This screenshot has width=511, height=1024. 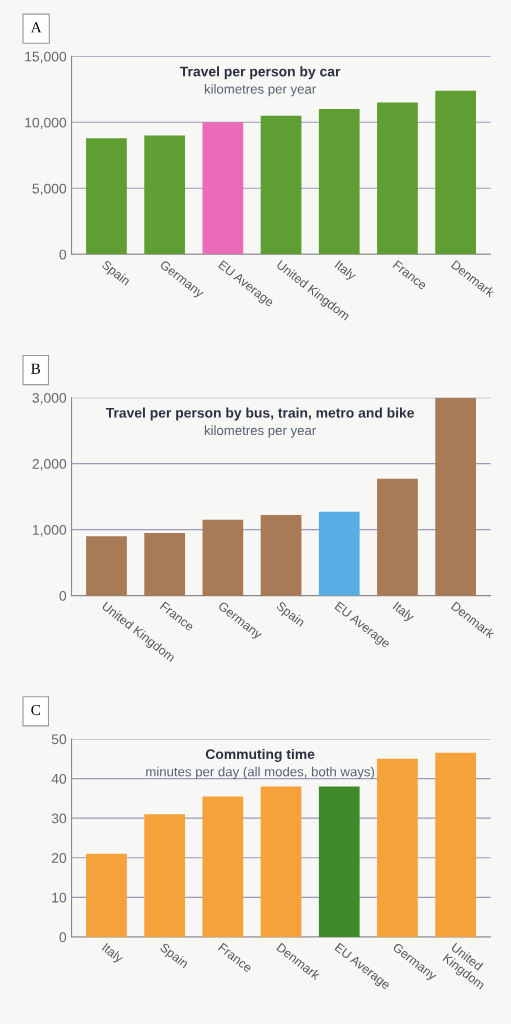 What do you see at coordinates (49, 189) in the screenshot?
I see `y-tick-label: 5,000` at bounding box center [49, 189].